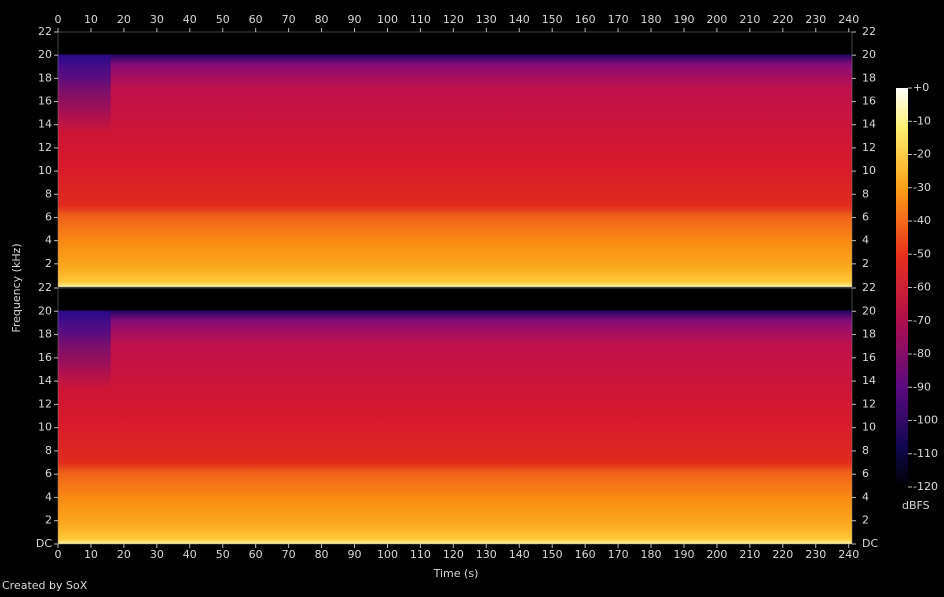 Image resolution: width=944 pixels, height=597 pixels. Describe the element at coordinates (124, 19) in the screenshot. I see `x-tick-label: 20` at that location.